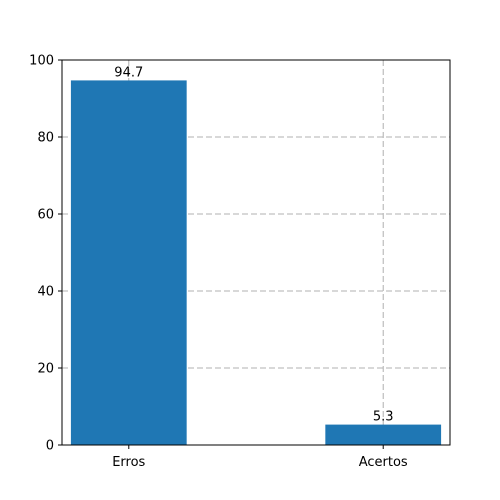 Image resolution: width=500 pixels, height=500 pixels. What do you see at coordinates (41, 61) in the screenshot?
I see `y-tick-label: 100` at bounding box center [41, 61].